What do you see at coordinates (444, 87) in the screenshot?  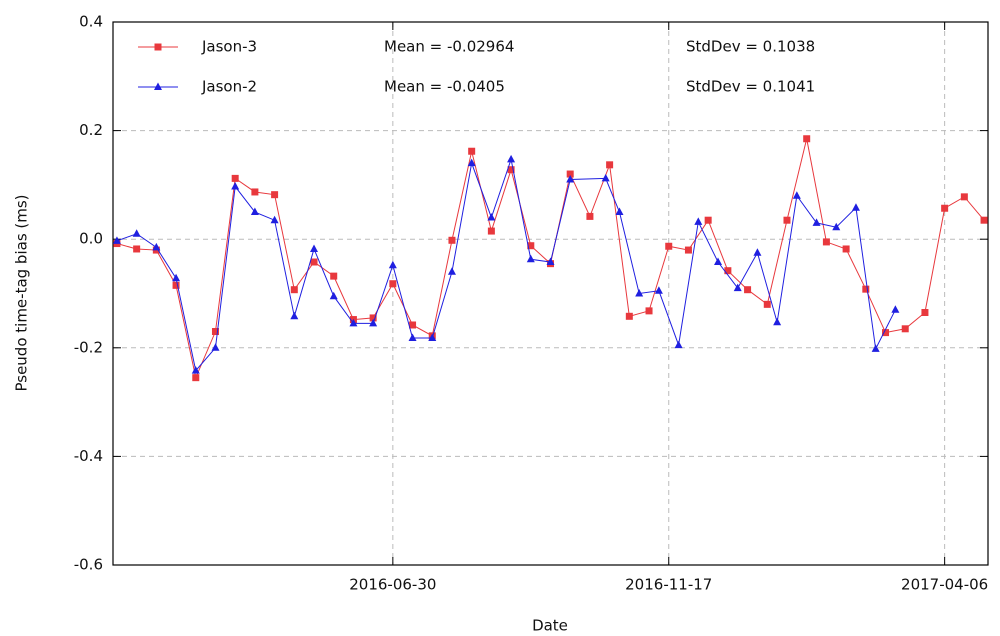 I see `legend-mean: Mean = -0.0405` at bounding box center [444, 87].